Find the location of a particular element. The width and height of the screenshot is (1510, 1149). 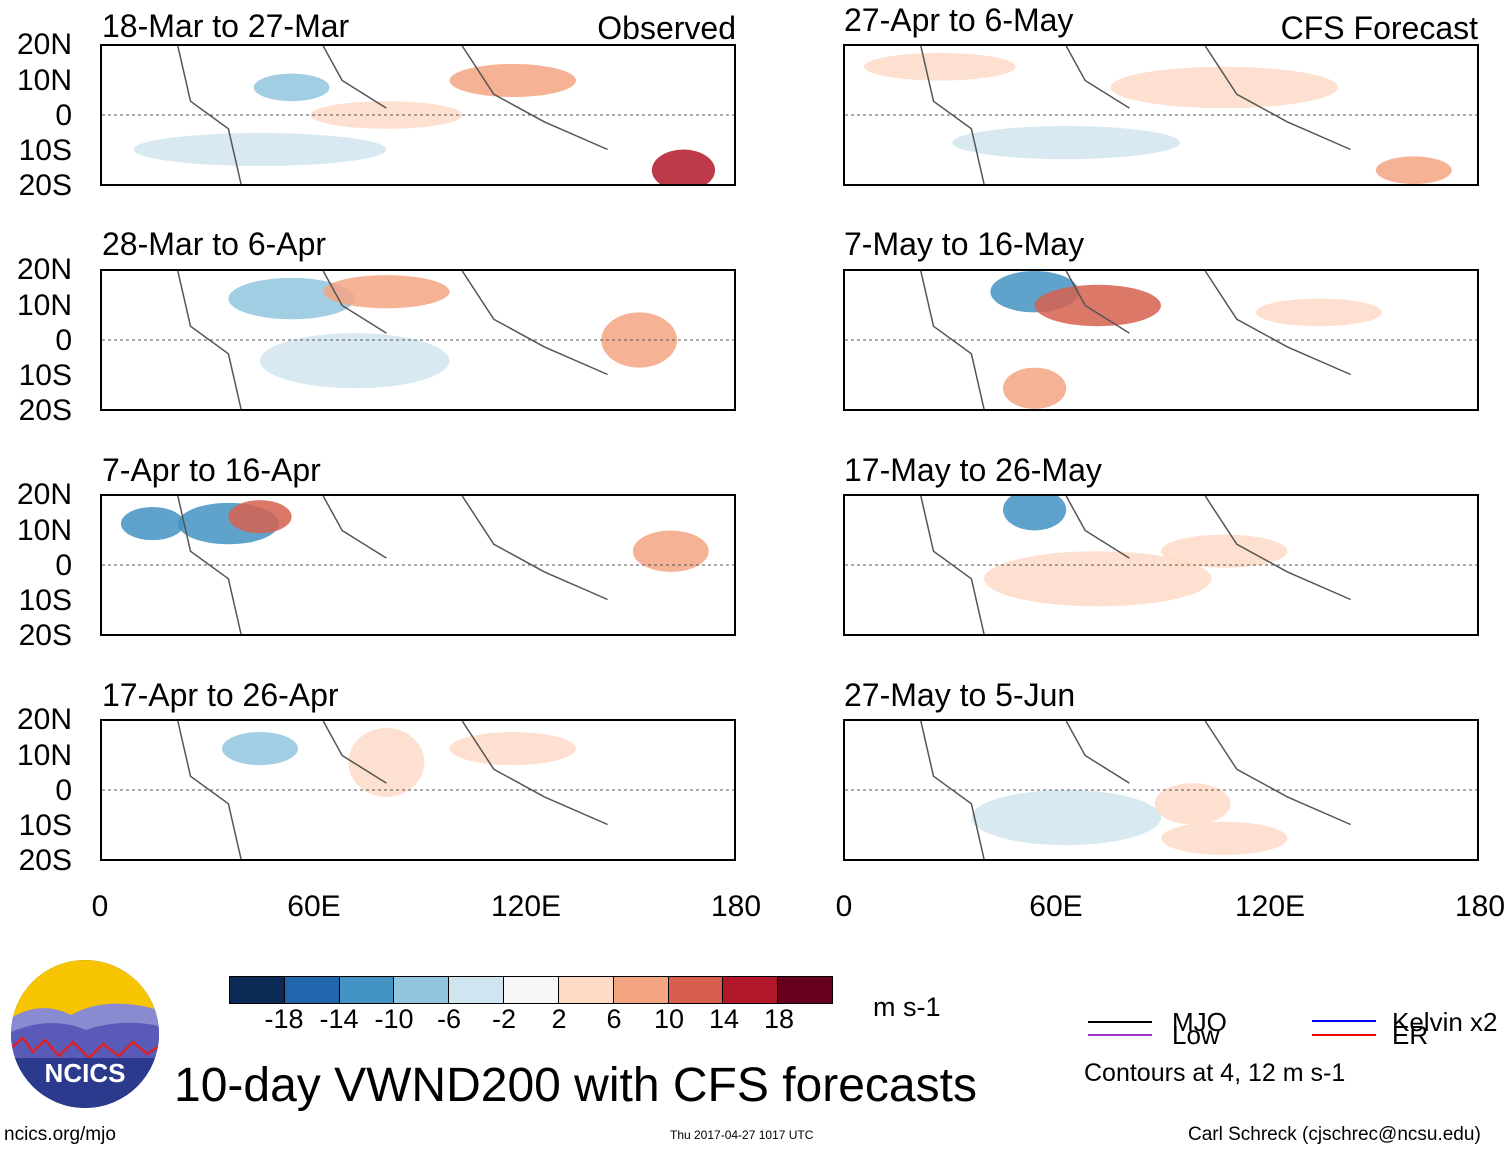

footer-credit: Carl Schreck (cjschrec@ncsu.edu) is located at coordinates (1334, 1134).